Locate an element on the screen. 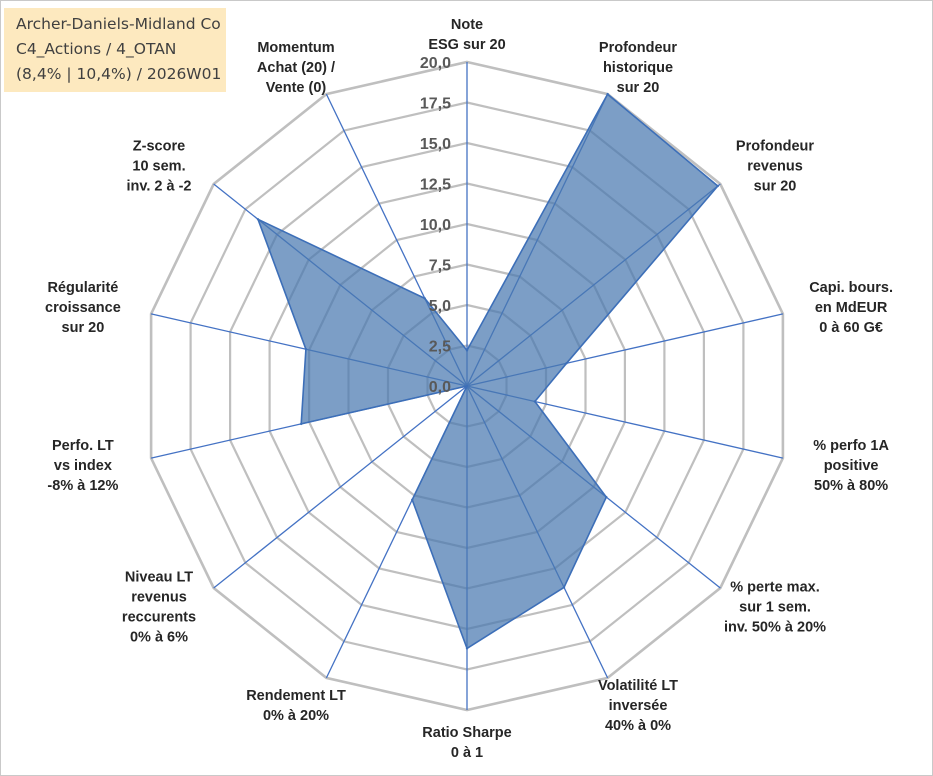 This screenshot has height=776, width=933. axis-label-4-line-1: positive is located at coordinates (851, 466).